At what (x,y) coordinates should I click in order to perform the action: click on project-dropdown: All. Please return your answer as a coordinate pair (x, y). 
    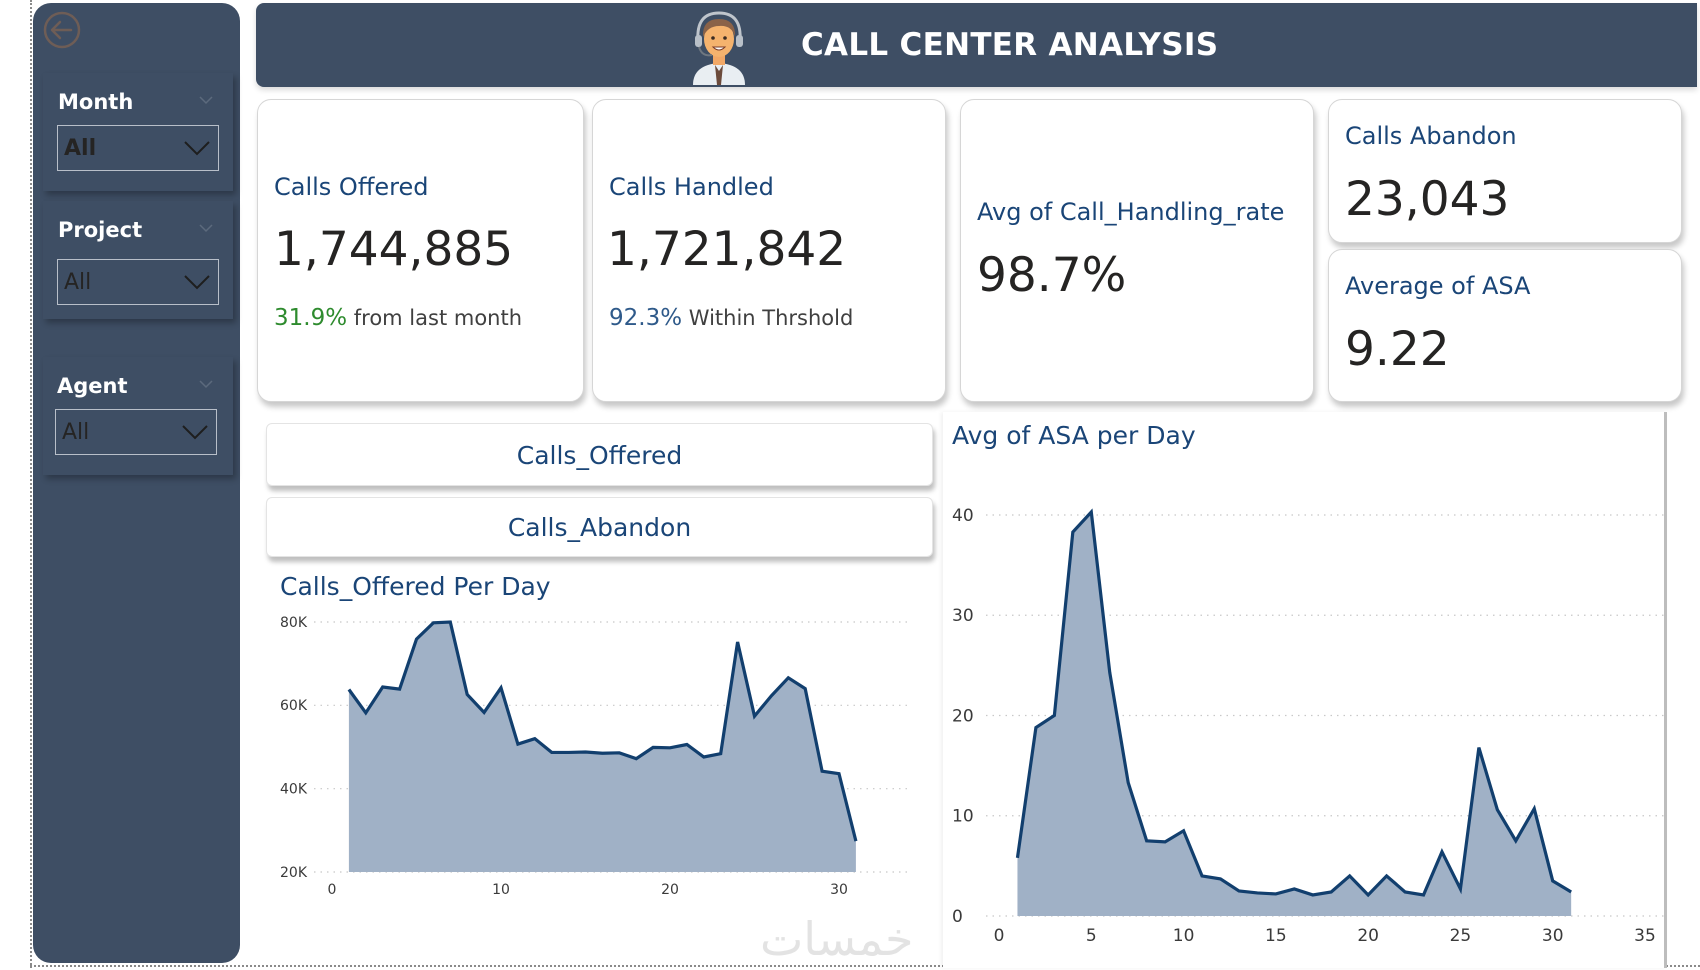
    Looking at the image, I should click on (138, 282).